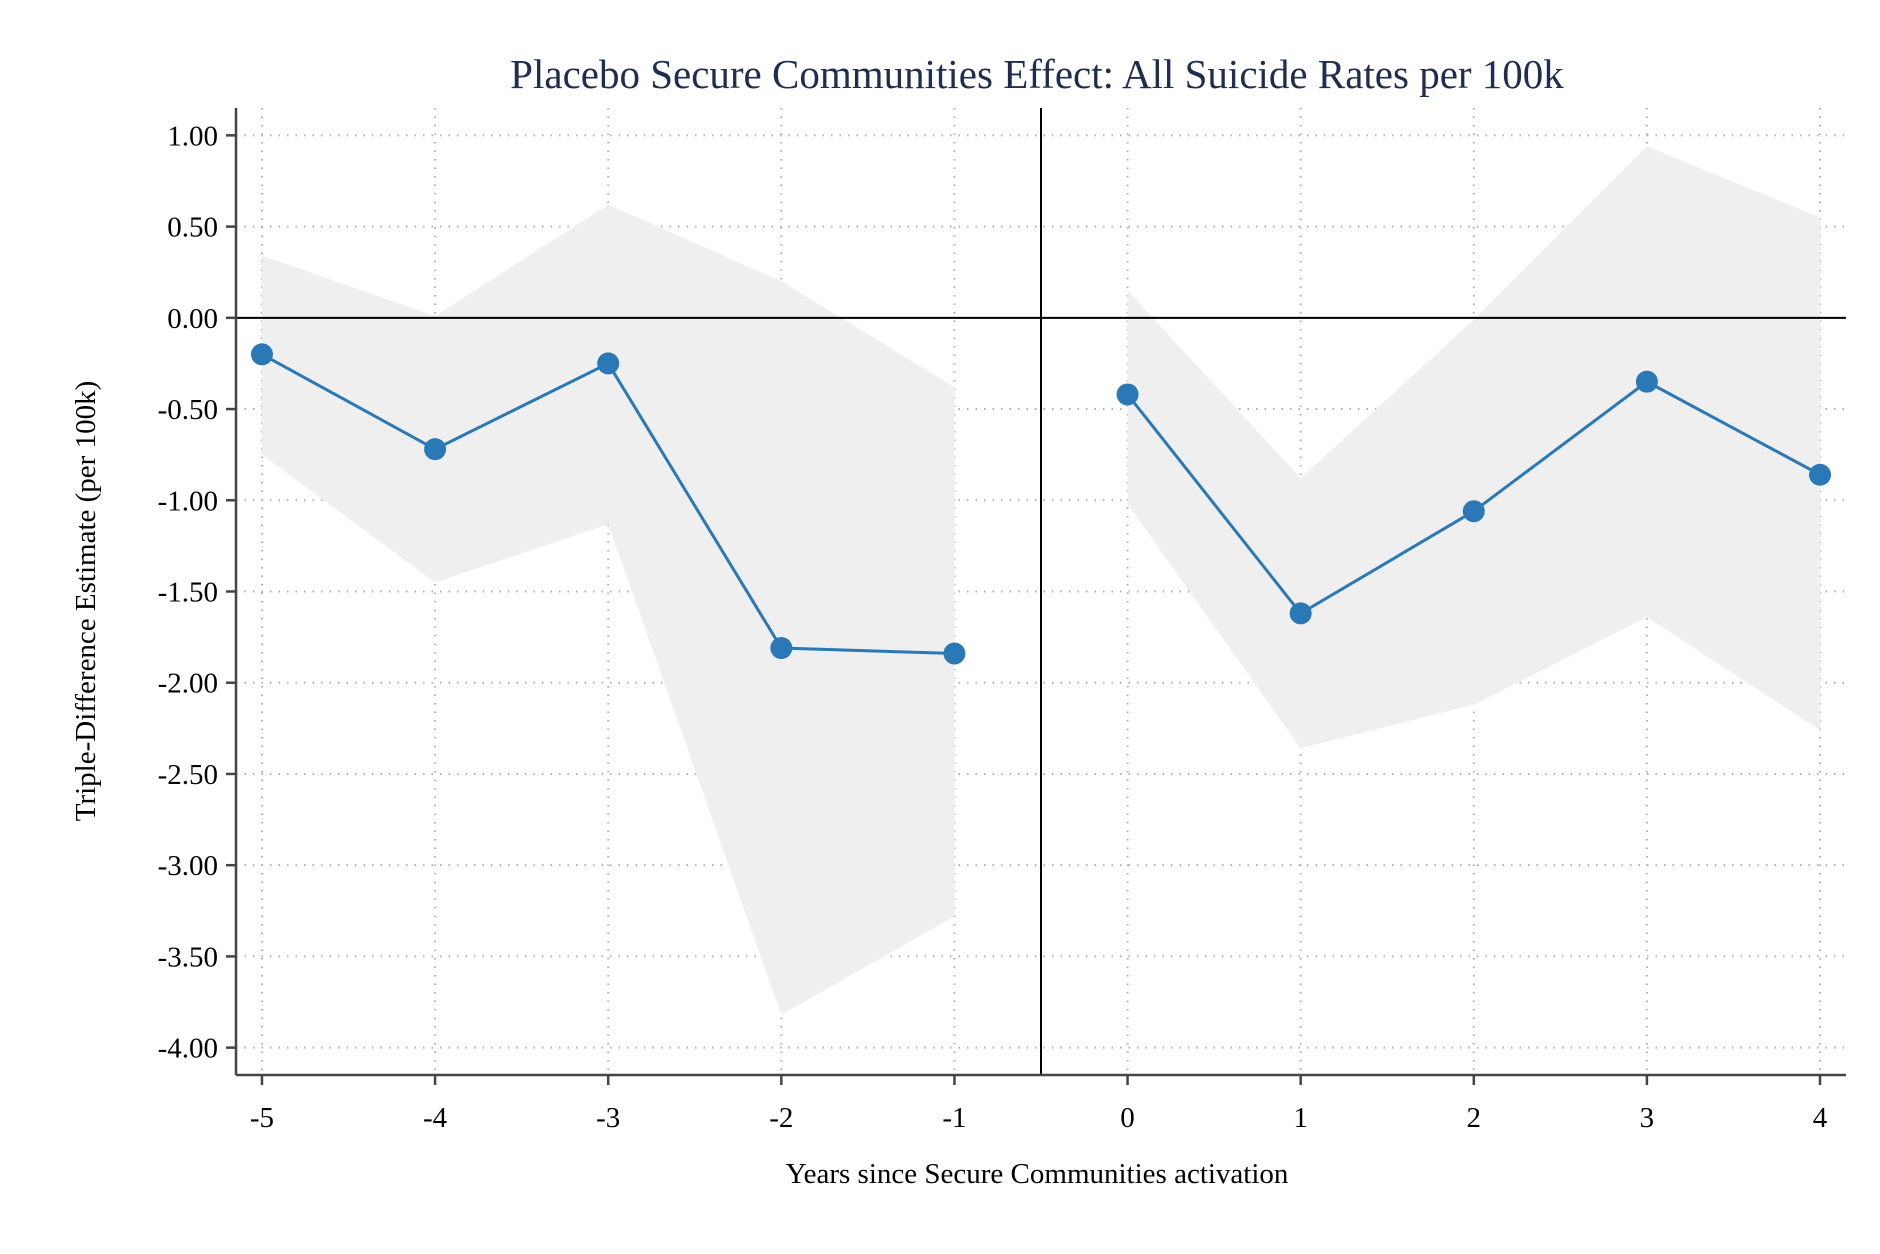  Describe the element at coordinates (608, 1118) in the screenshot. I see `x-tick-label: -3` at that location.